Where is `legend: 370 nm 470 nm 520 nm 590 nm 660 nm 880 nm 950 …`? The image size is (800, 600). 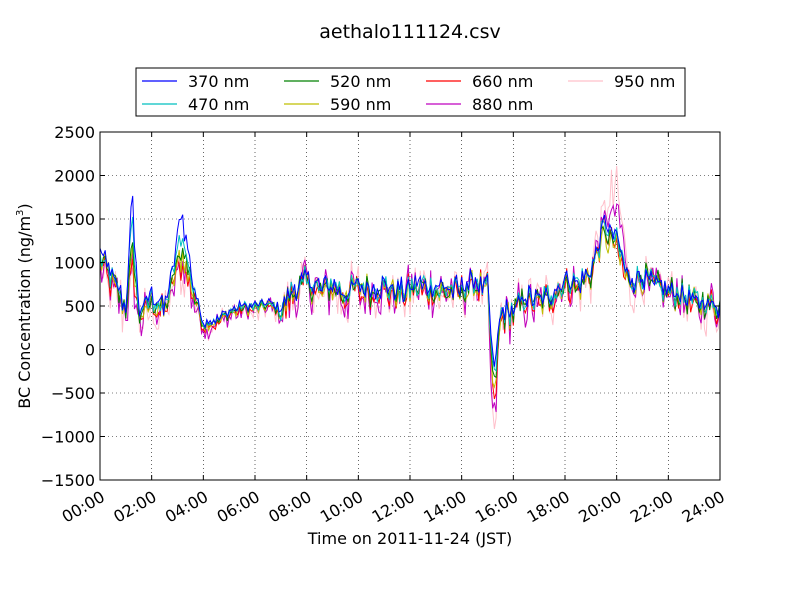 legend: 370 nm 470 nm 520 nm 590 nm 660 nm 880 nm 950 … is located at coordinates (410, 92).